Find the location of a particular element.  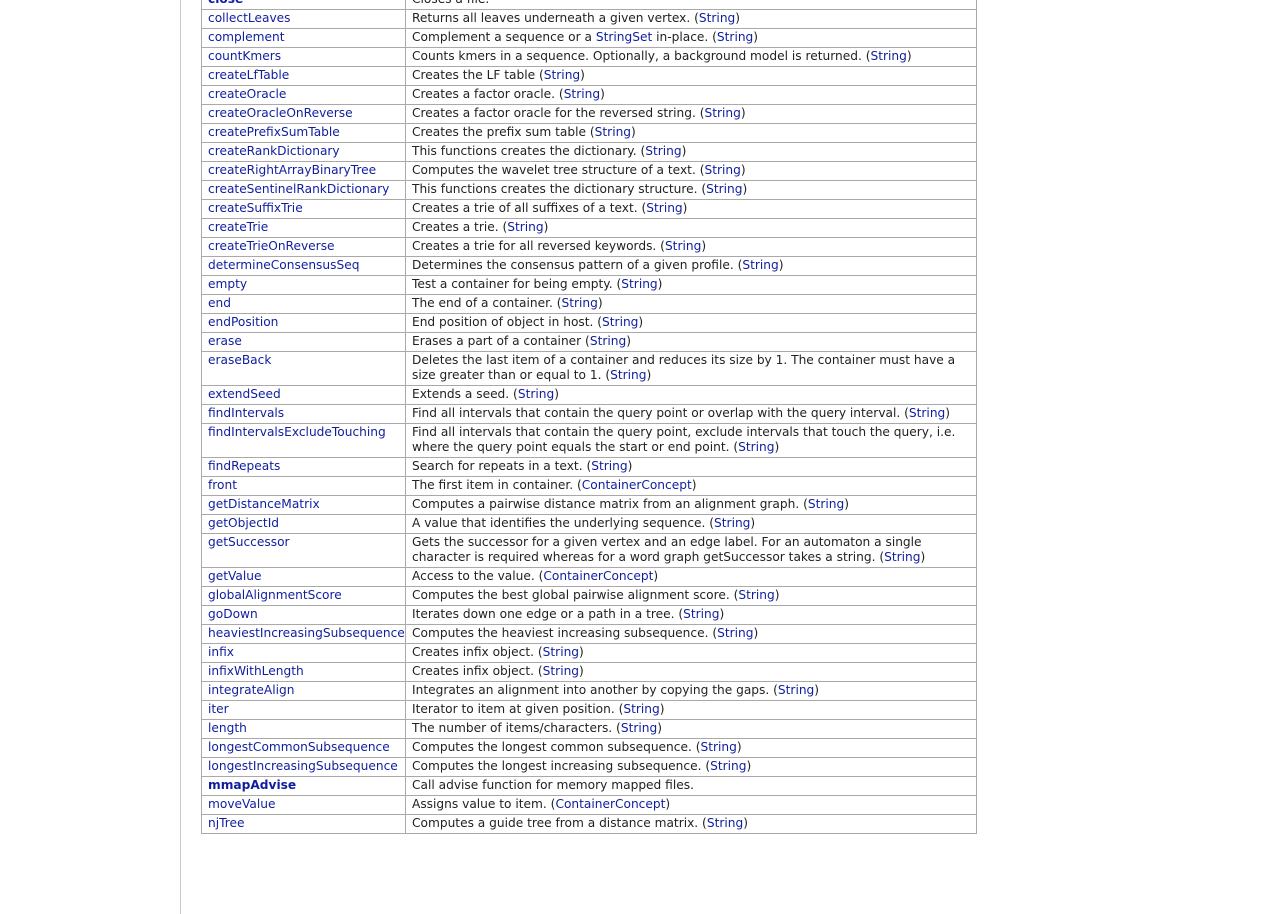

function-link: createPrefixSumTable is located at coordinates (274, 132).